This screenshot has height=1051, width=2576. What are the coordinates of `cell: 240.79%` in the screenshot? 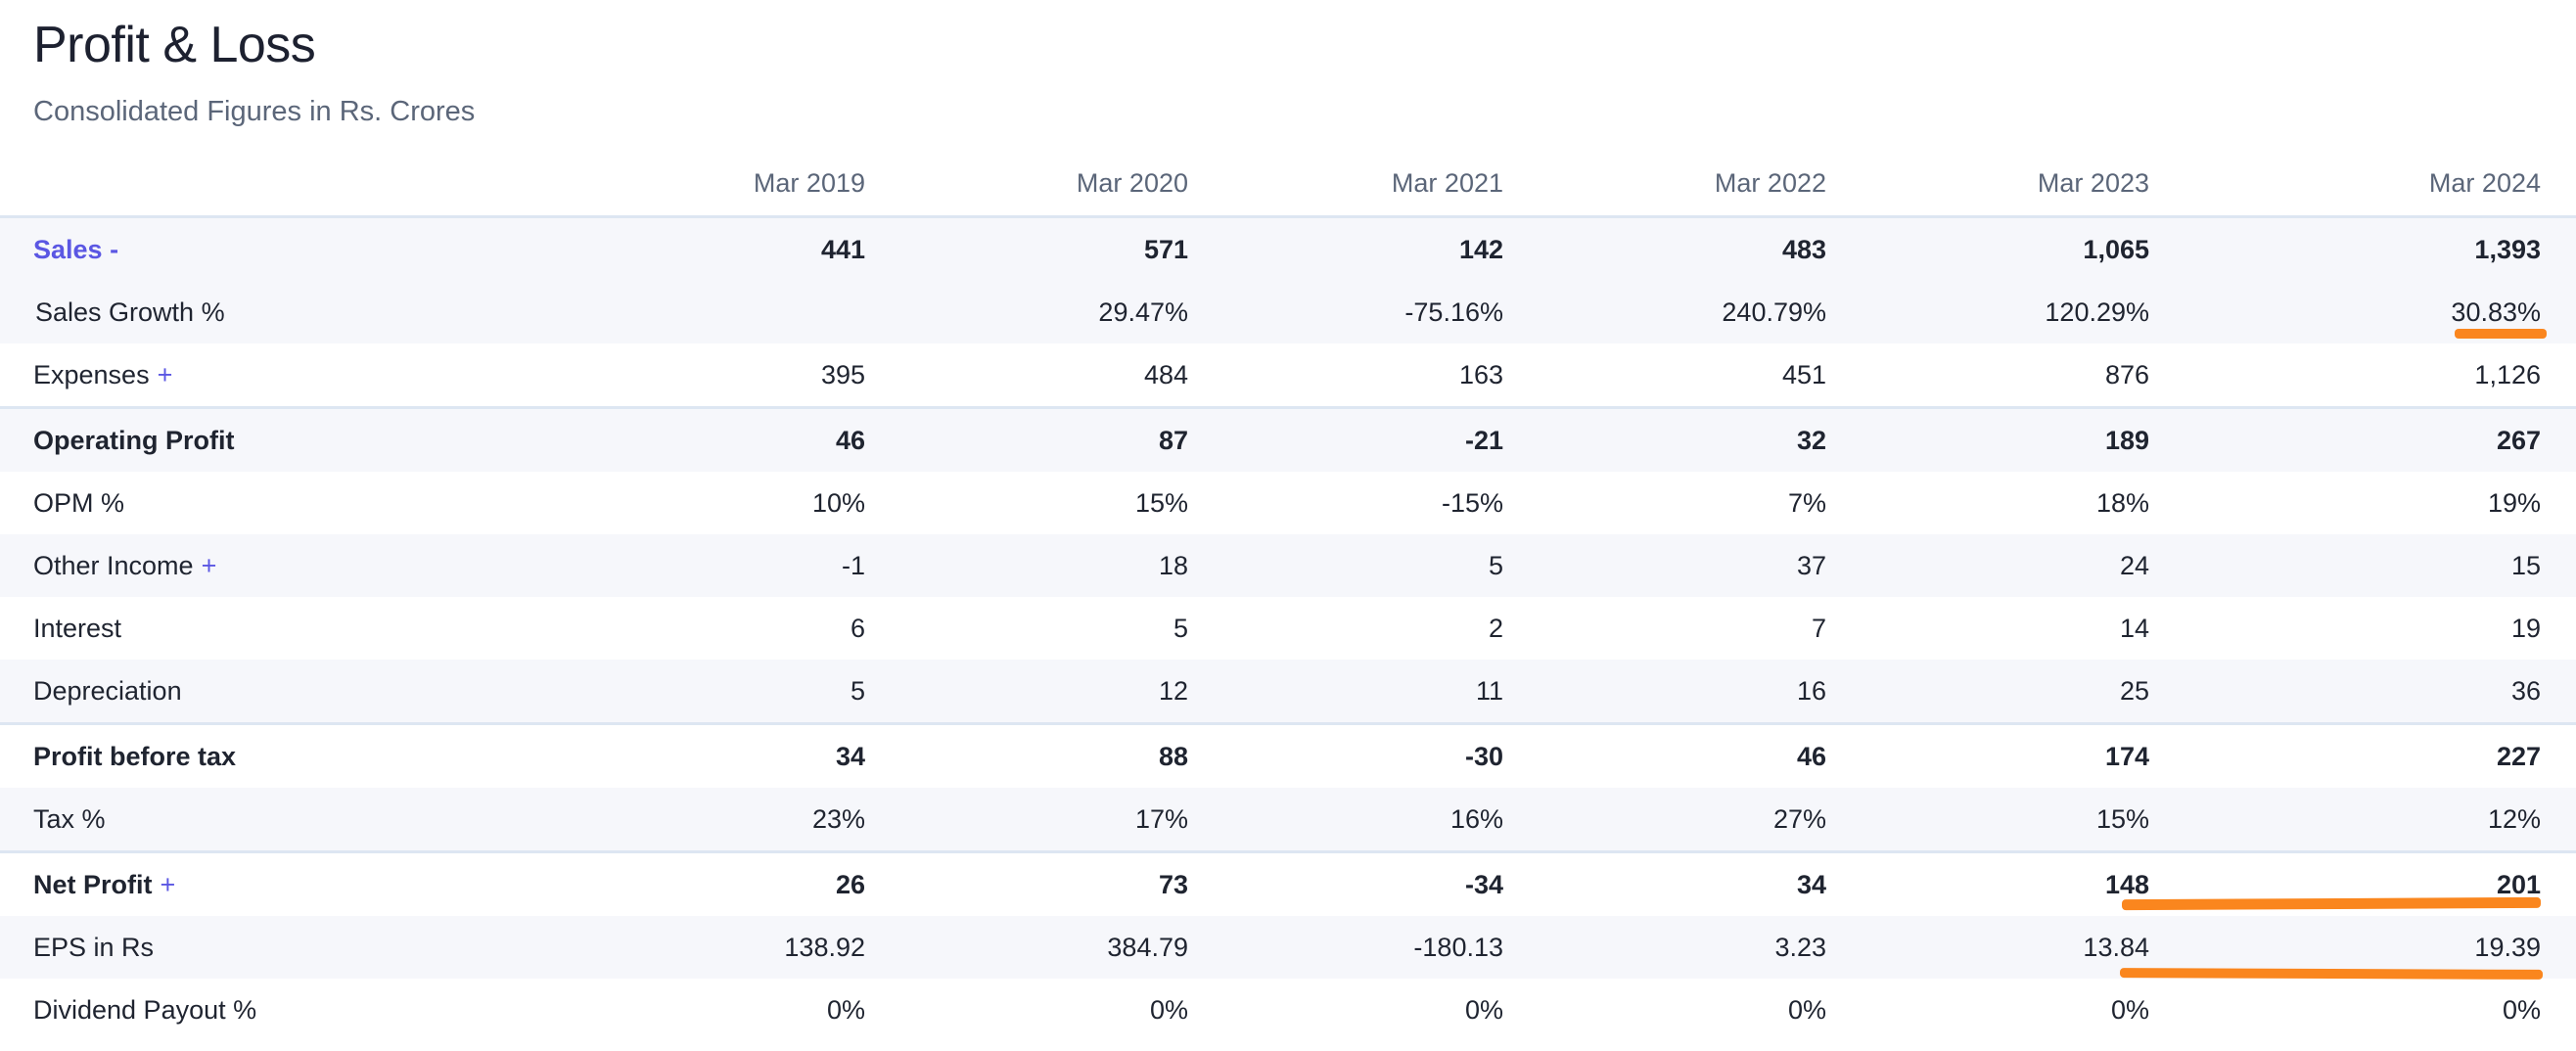 It's located at (1700, 312).